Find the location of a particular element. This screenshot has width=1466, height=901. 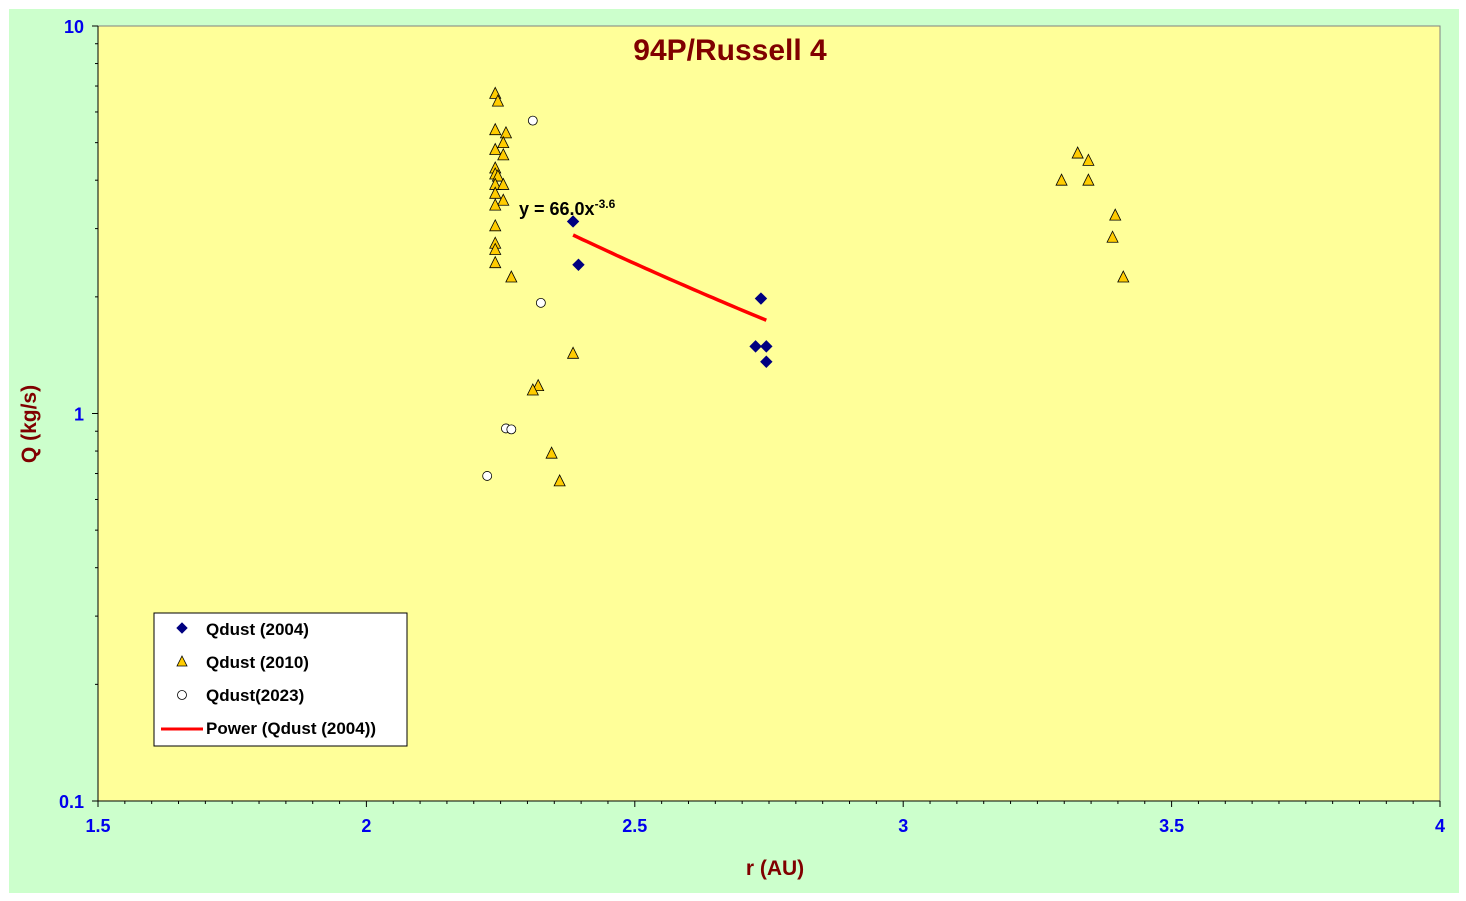

legend-label-2004: Qdust (2004) is located at coordinates (257, 629).